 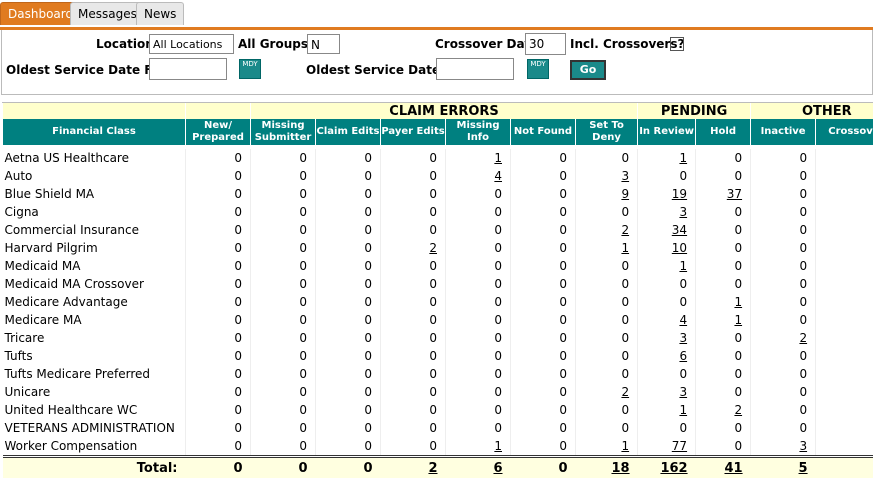 I want to click on groups-select: N, so click(x=323, y=44).